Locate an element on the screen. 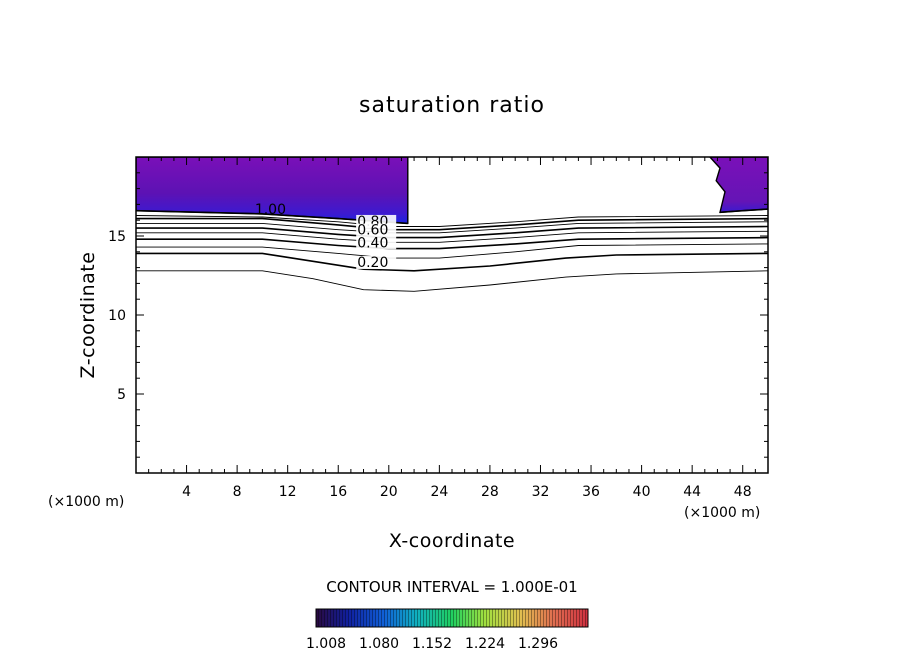 The image size is (904, 658). contour-labels: 1.000.800.600.400.20 is located at coordinates (326, 236).